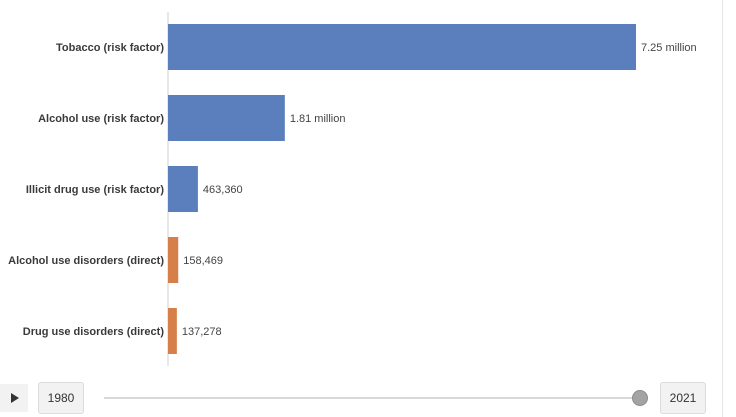 Image resolution: width=736 pixels, height=417 pixels. I want to click on panel-divider, so click(722, 208).